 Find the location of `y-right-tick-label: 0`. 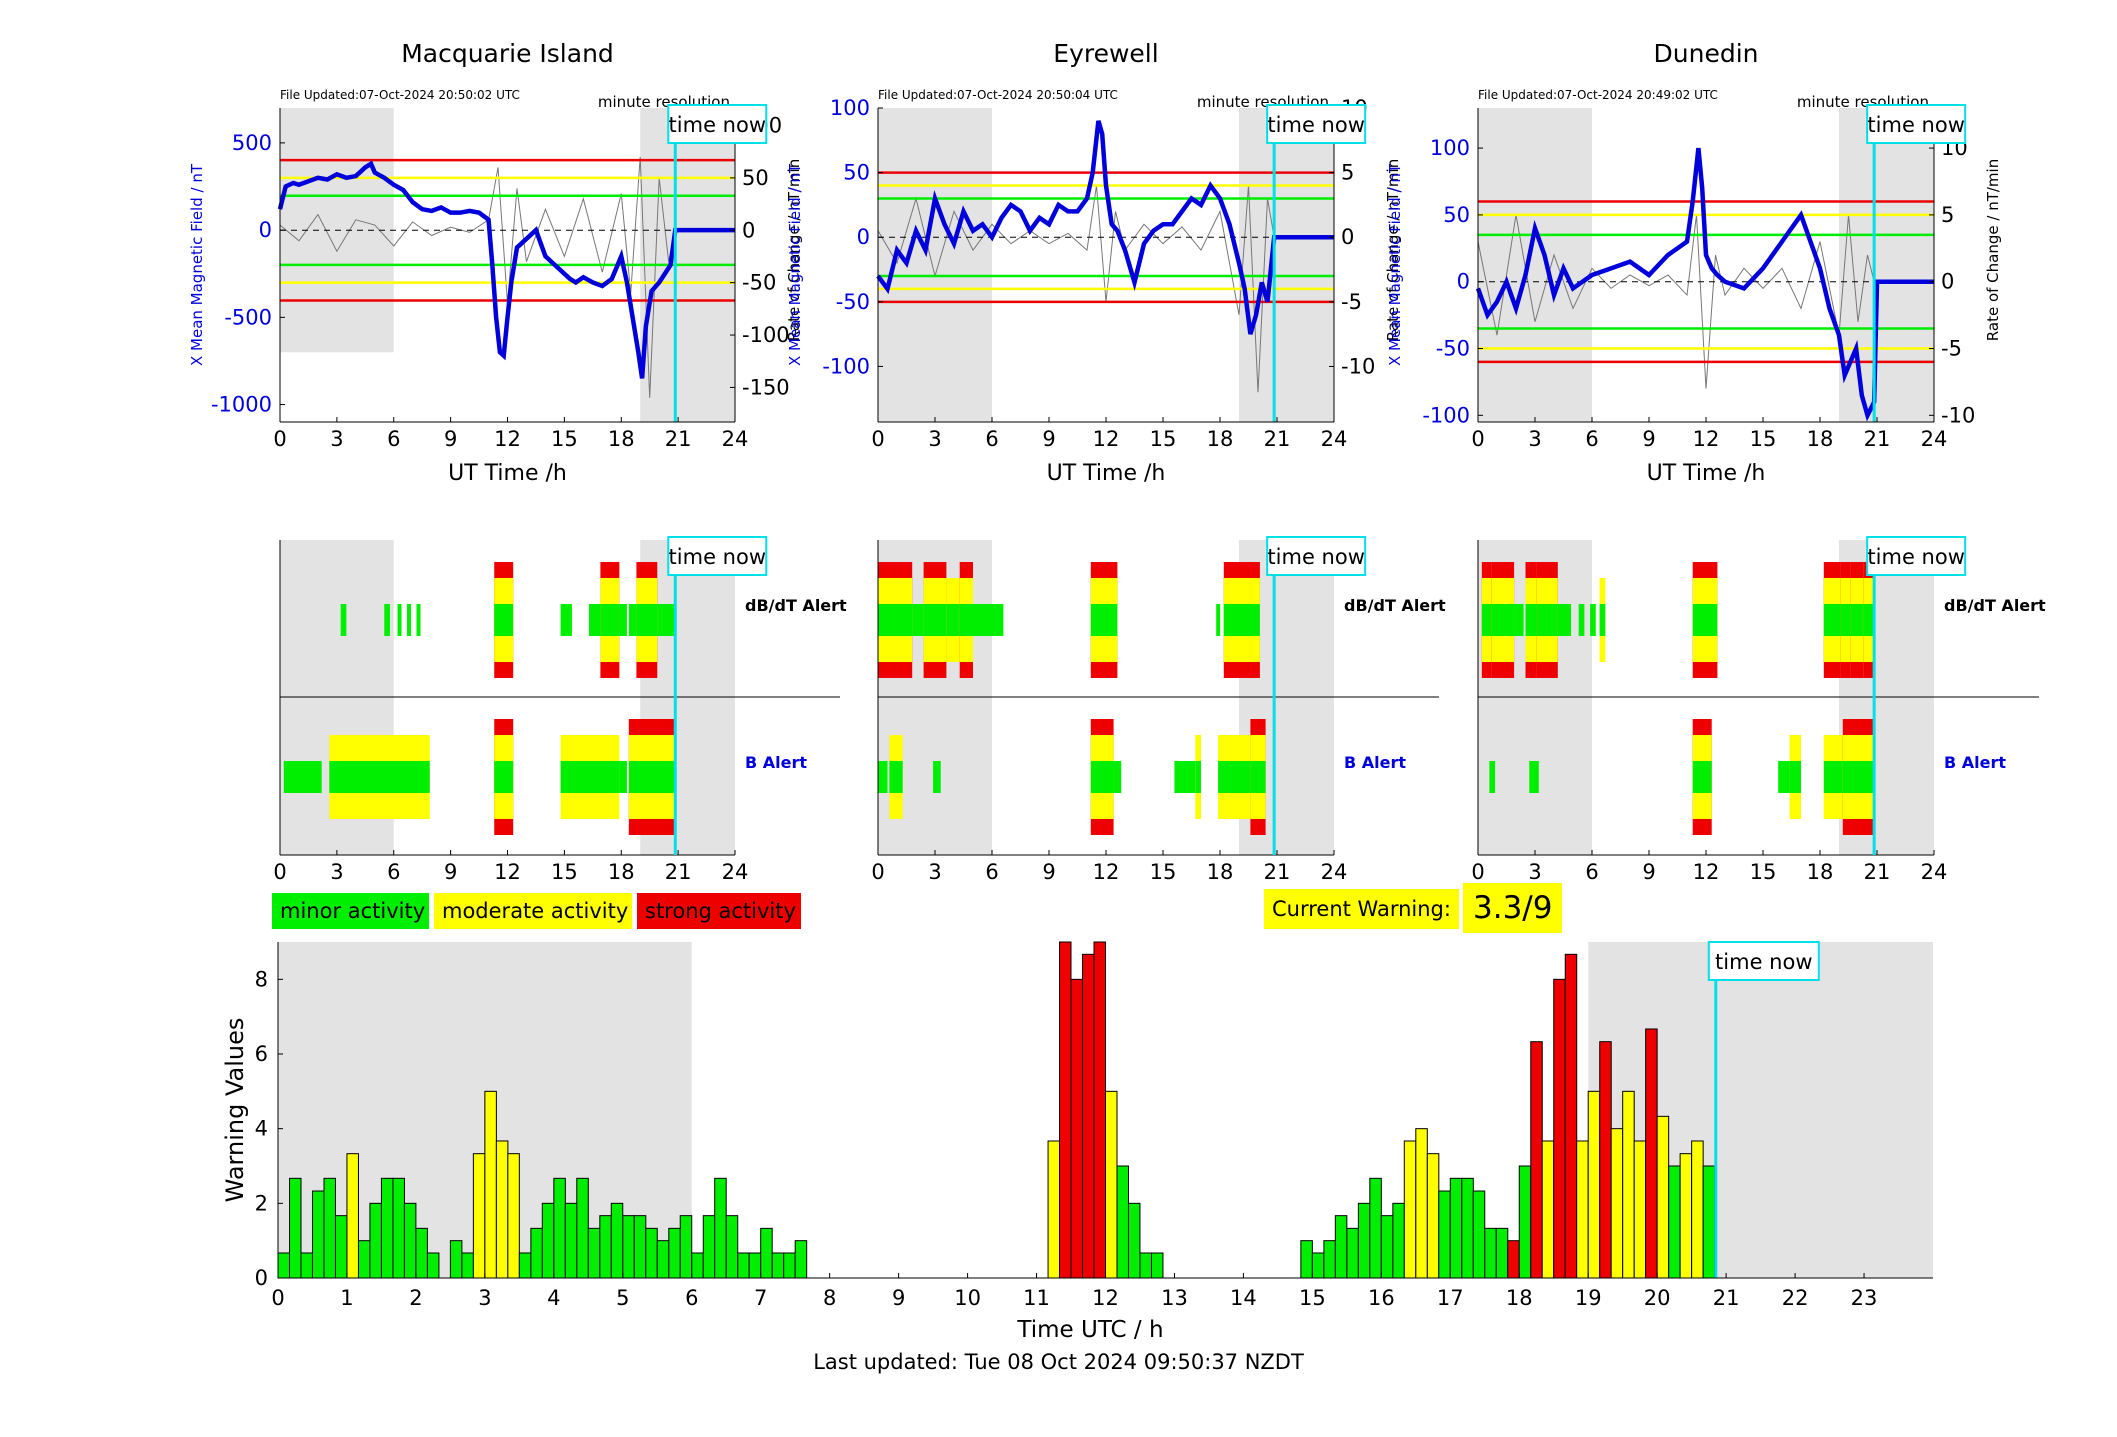

y-right-tick-label: 0 is located at coordinates (1347, 237).